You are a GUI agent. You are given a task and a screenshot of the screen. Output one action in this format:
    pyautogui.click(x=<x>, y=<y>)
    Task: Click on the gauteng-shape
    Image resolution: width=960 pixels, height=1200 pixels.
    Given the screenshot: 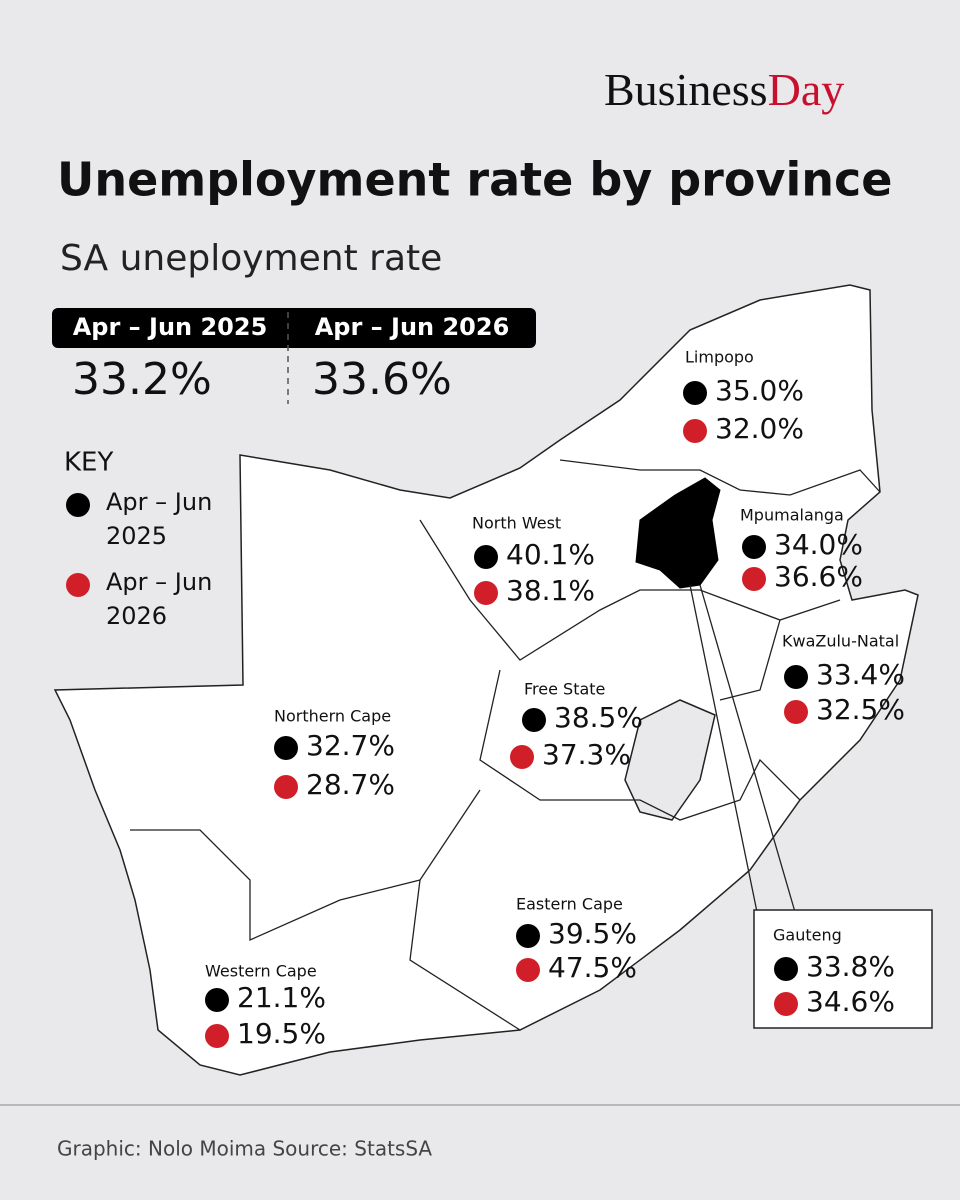 What is the action you would take?
    pyautogui.click(x=678, y=533)
    